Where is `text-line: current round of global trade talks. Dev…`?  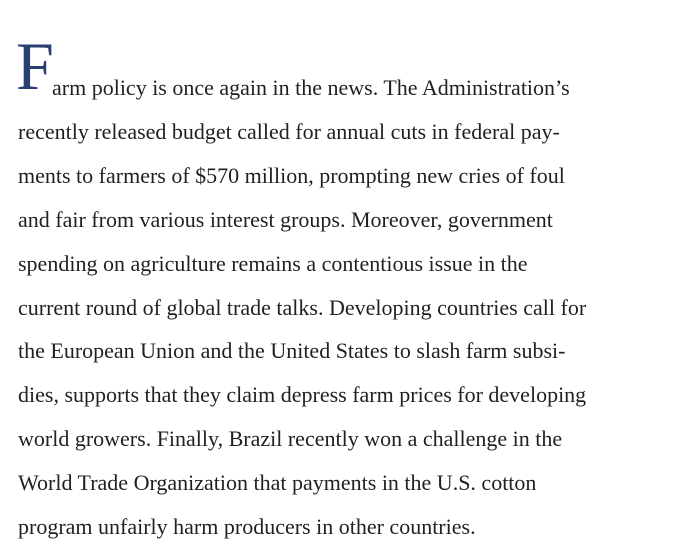
text-line: current round of global trade talks. Dev… is located at coordinates (302, 307).